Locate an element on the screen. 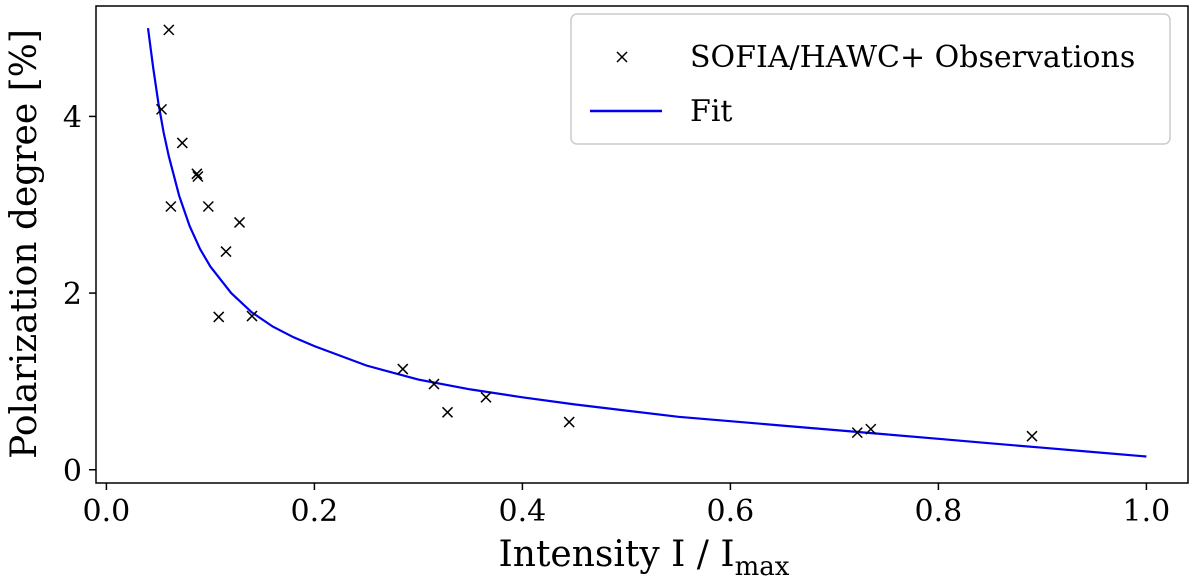 Image resolution: width=1200 pixels, height=584 pixels. x-tick-label: 1.0 is located at coordinates (1147, 511).